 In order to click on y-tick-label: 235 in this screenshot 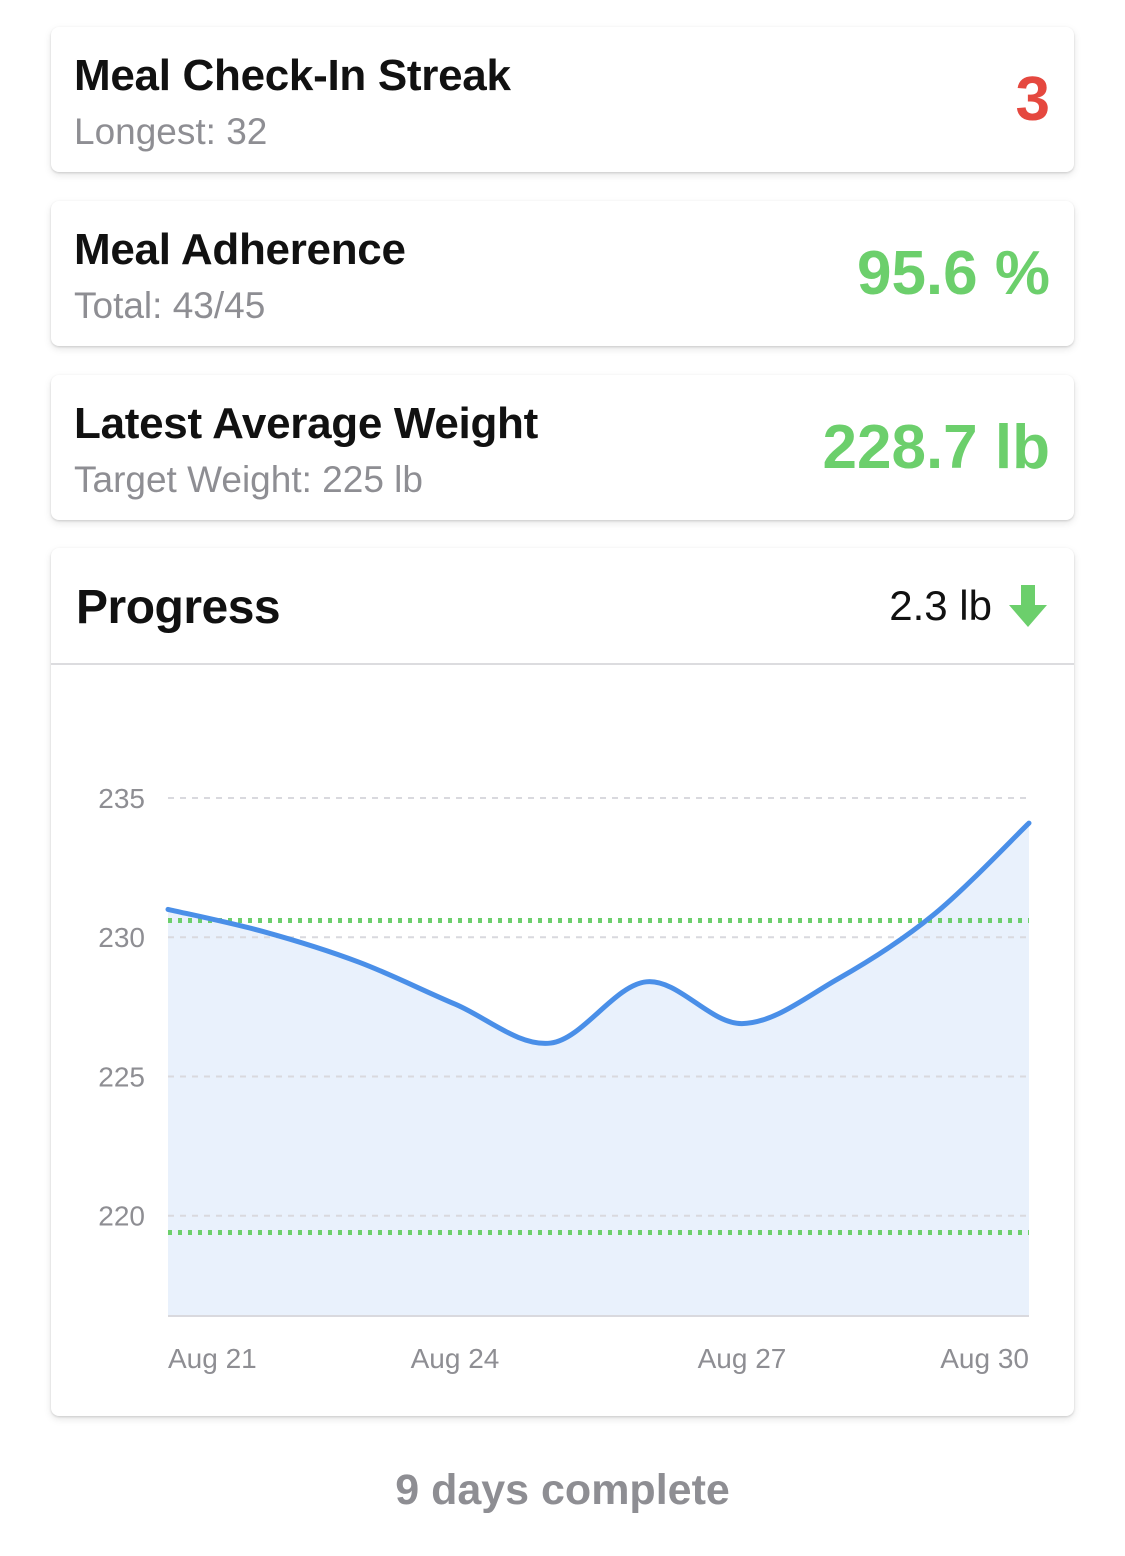, I will do `click(121, 798)`.